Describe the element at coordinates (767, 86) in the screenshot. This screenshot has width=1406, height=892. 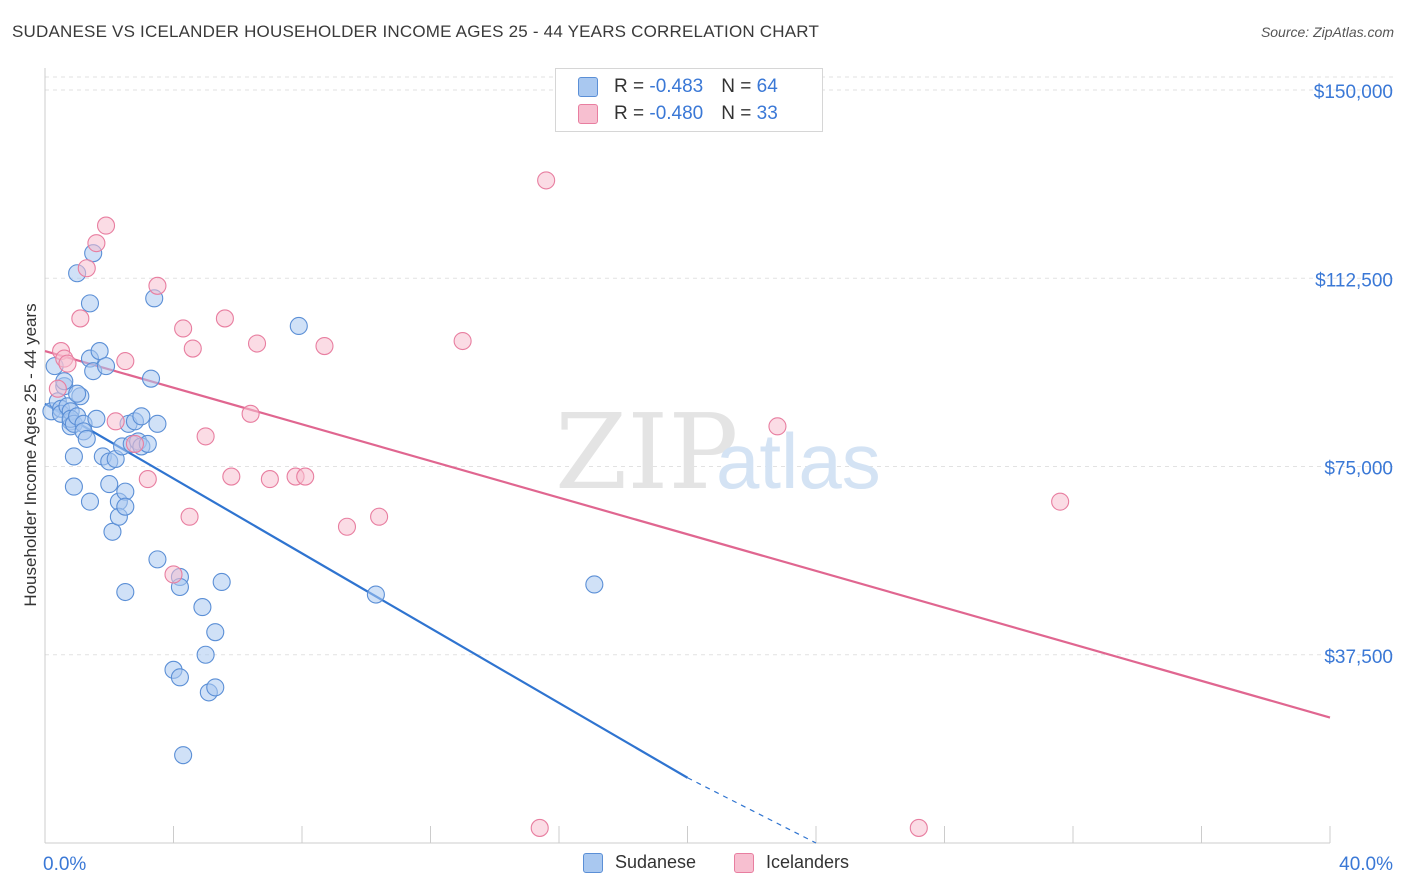
I see `legend-n-value: 64` at that location.